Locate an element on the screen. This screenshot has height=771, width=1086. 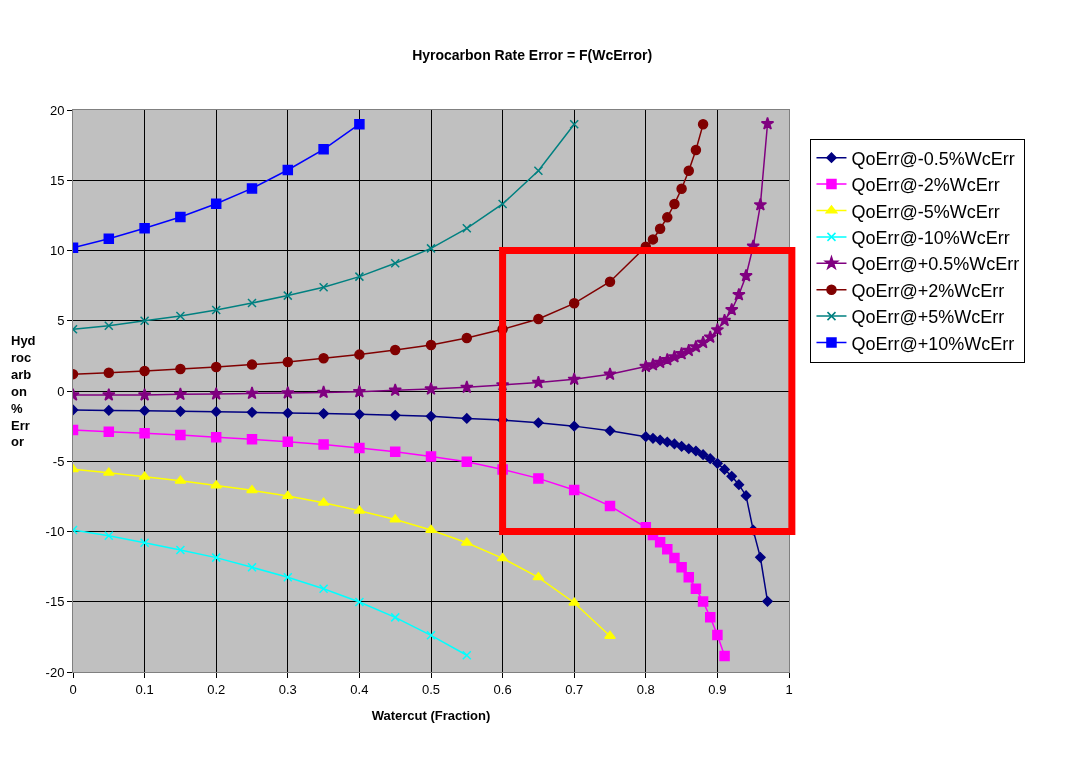
legend-label: QoErr@-0.5%WcErr is located at coordinates (933, 158).